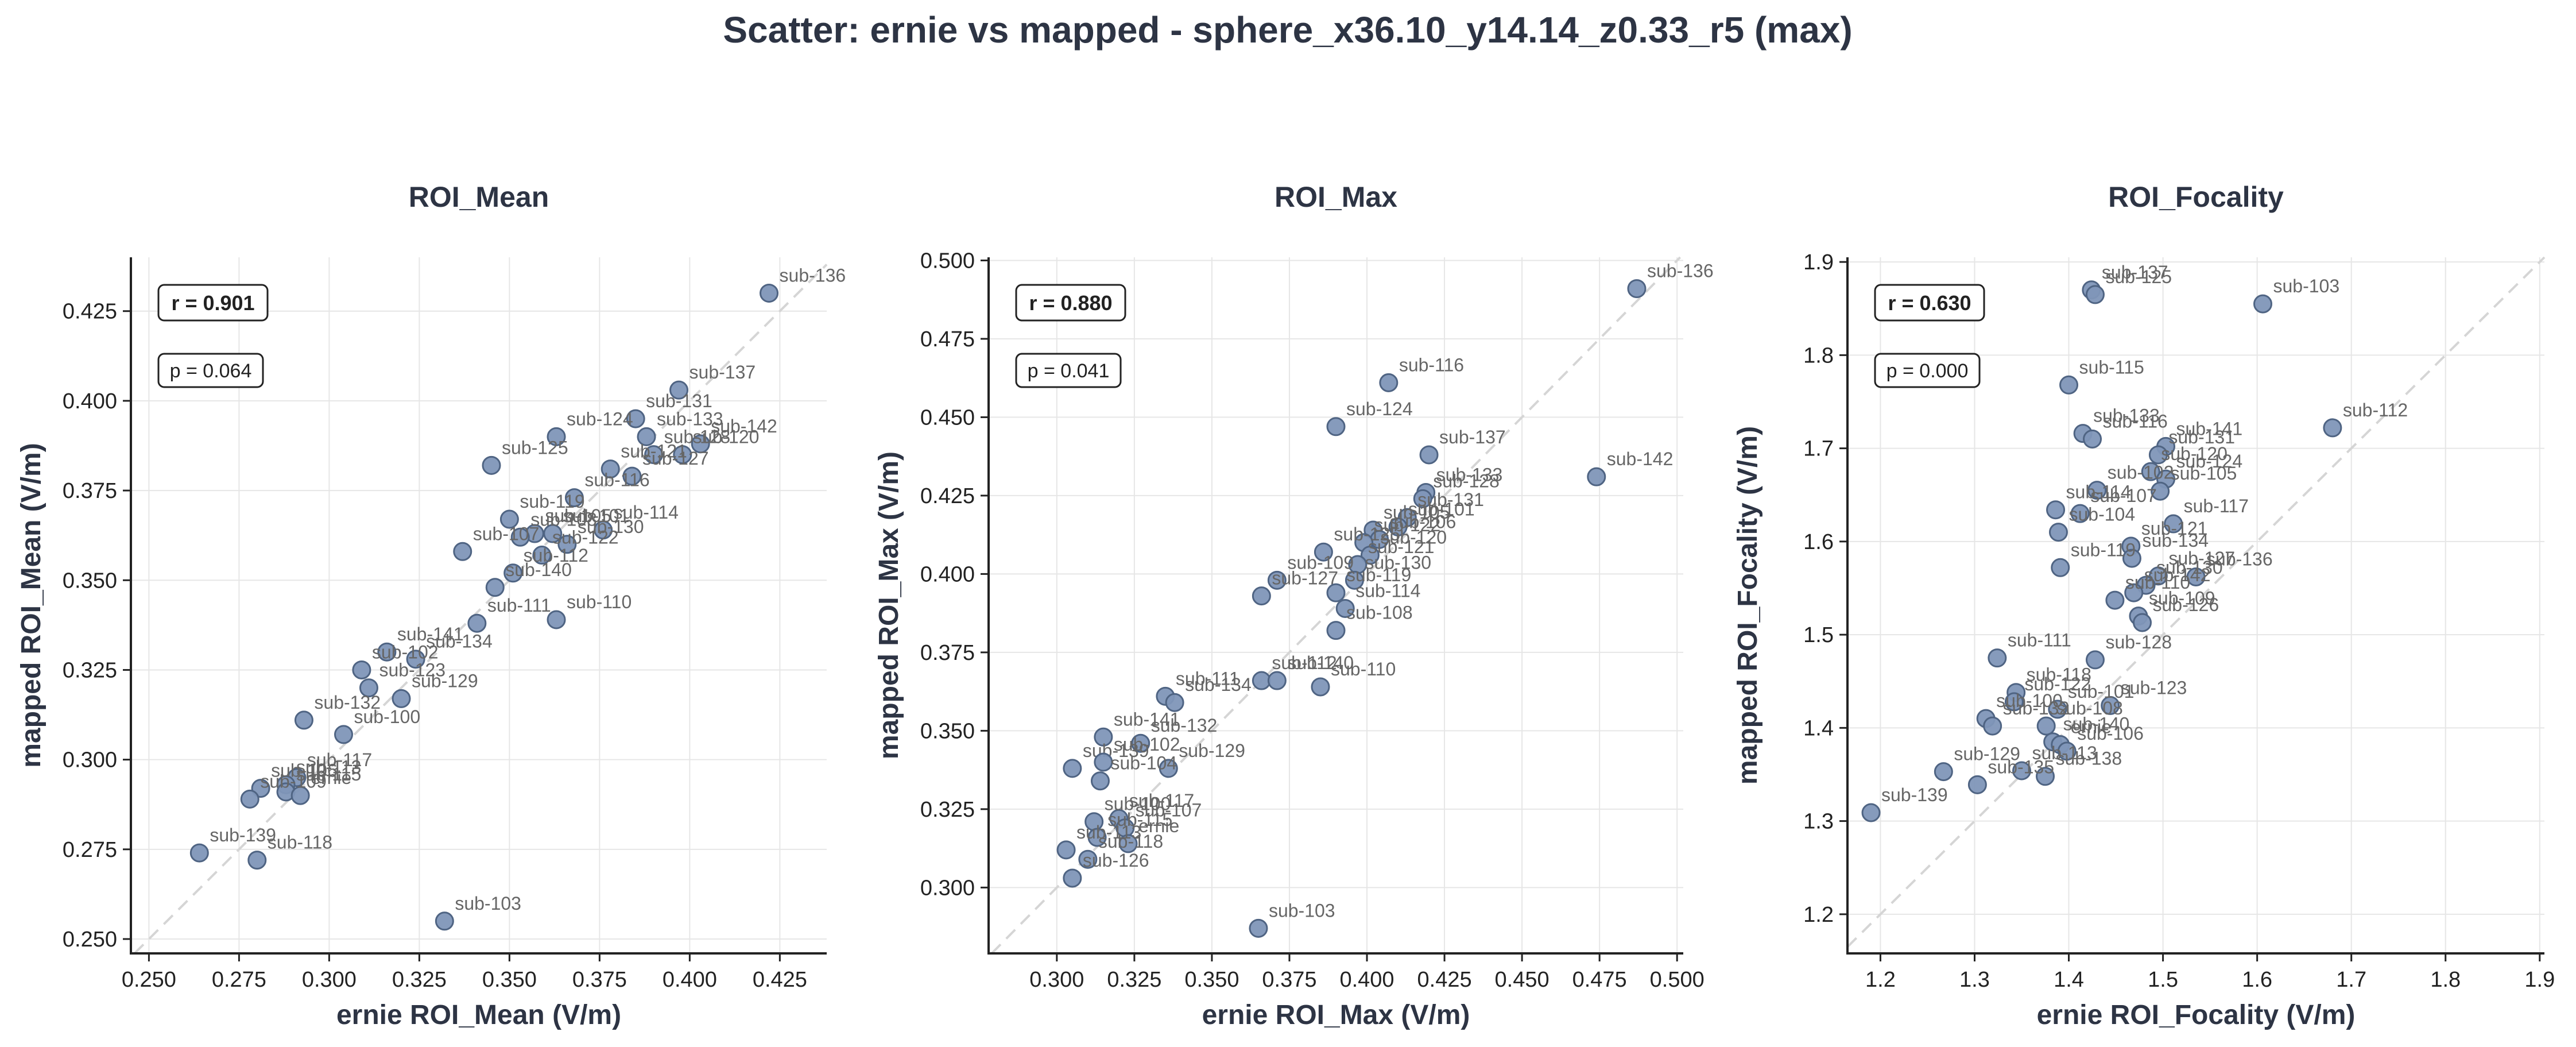 This screenshot has width=2576, height=1047. I want to click on y-tick-label: 1.6, so click(1818, 542).